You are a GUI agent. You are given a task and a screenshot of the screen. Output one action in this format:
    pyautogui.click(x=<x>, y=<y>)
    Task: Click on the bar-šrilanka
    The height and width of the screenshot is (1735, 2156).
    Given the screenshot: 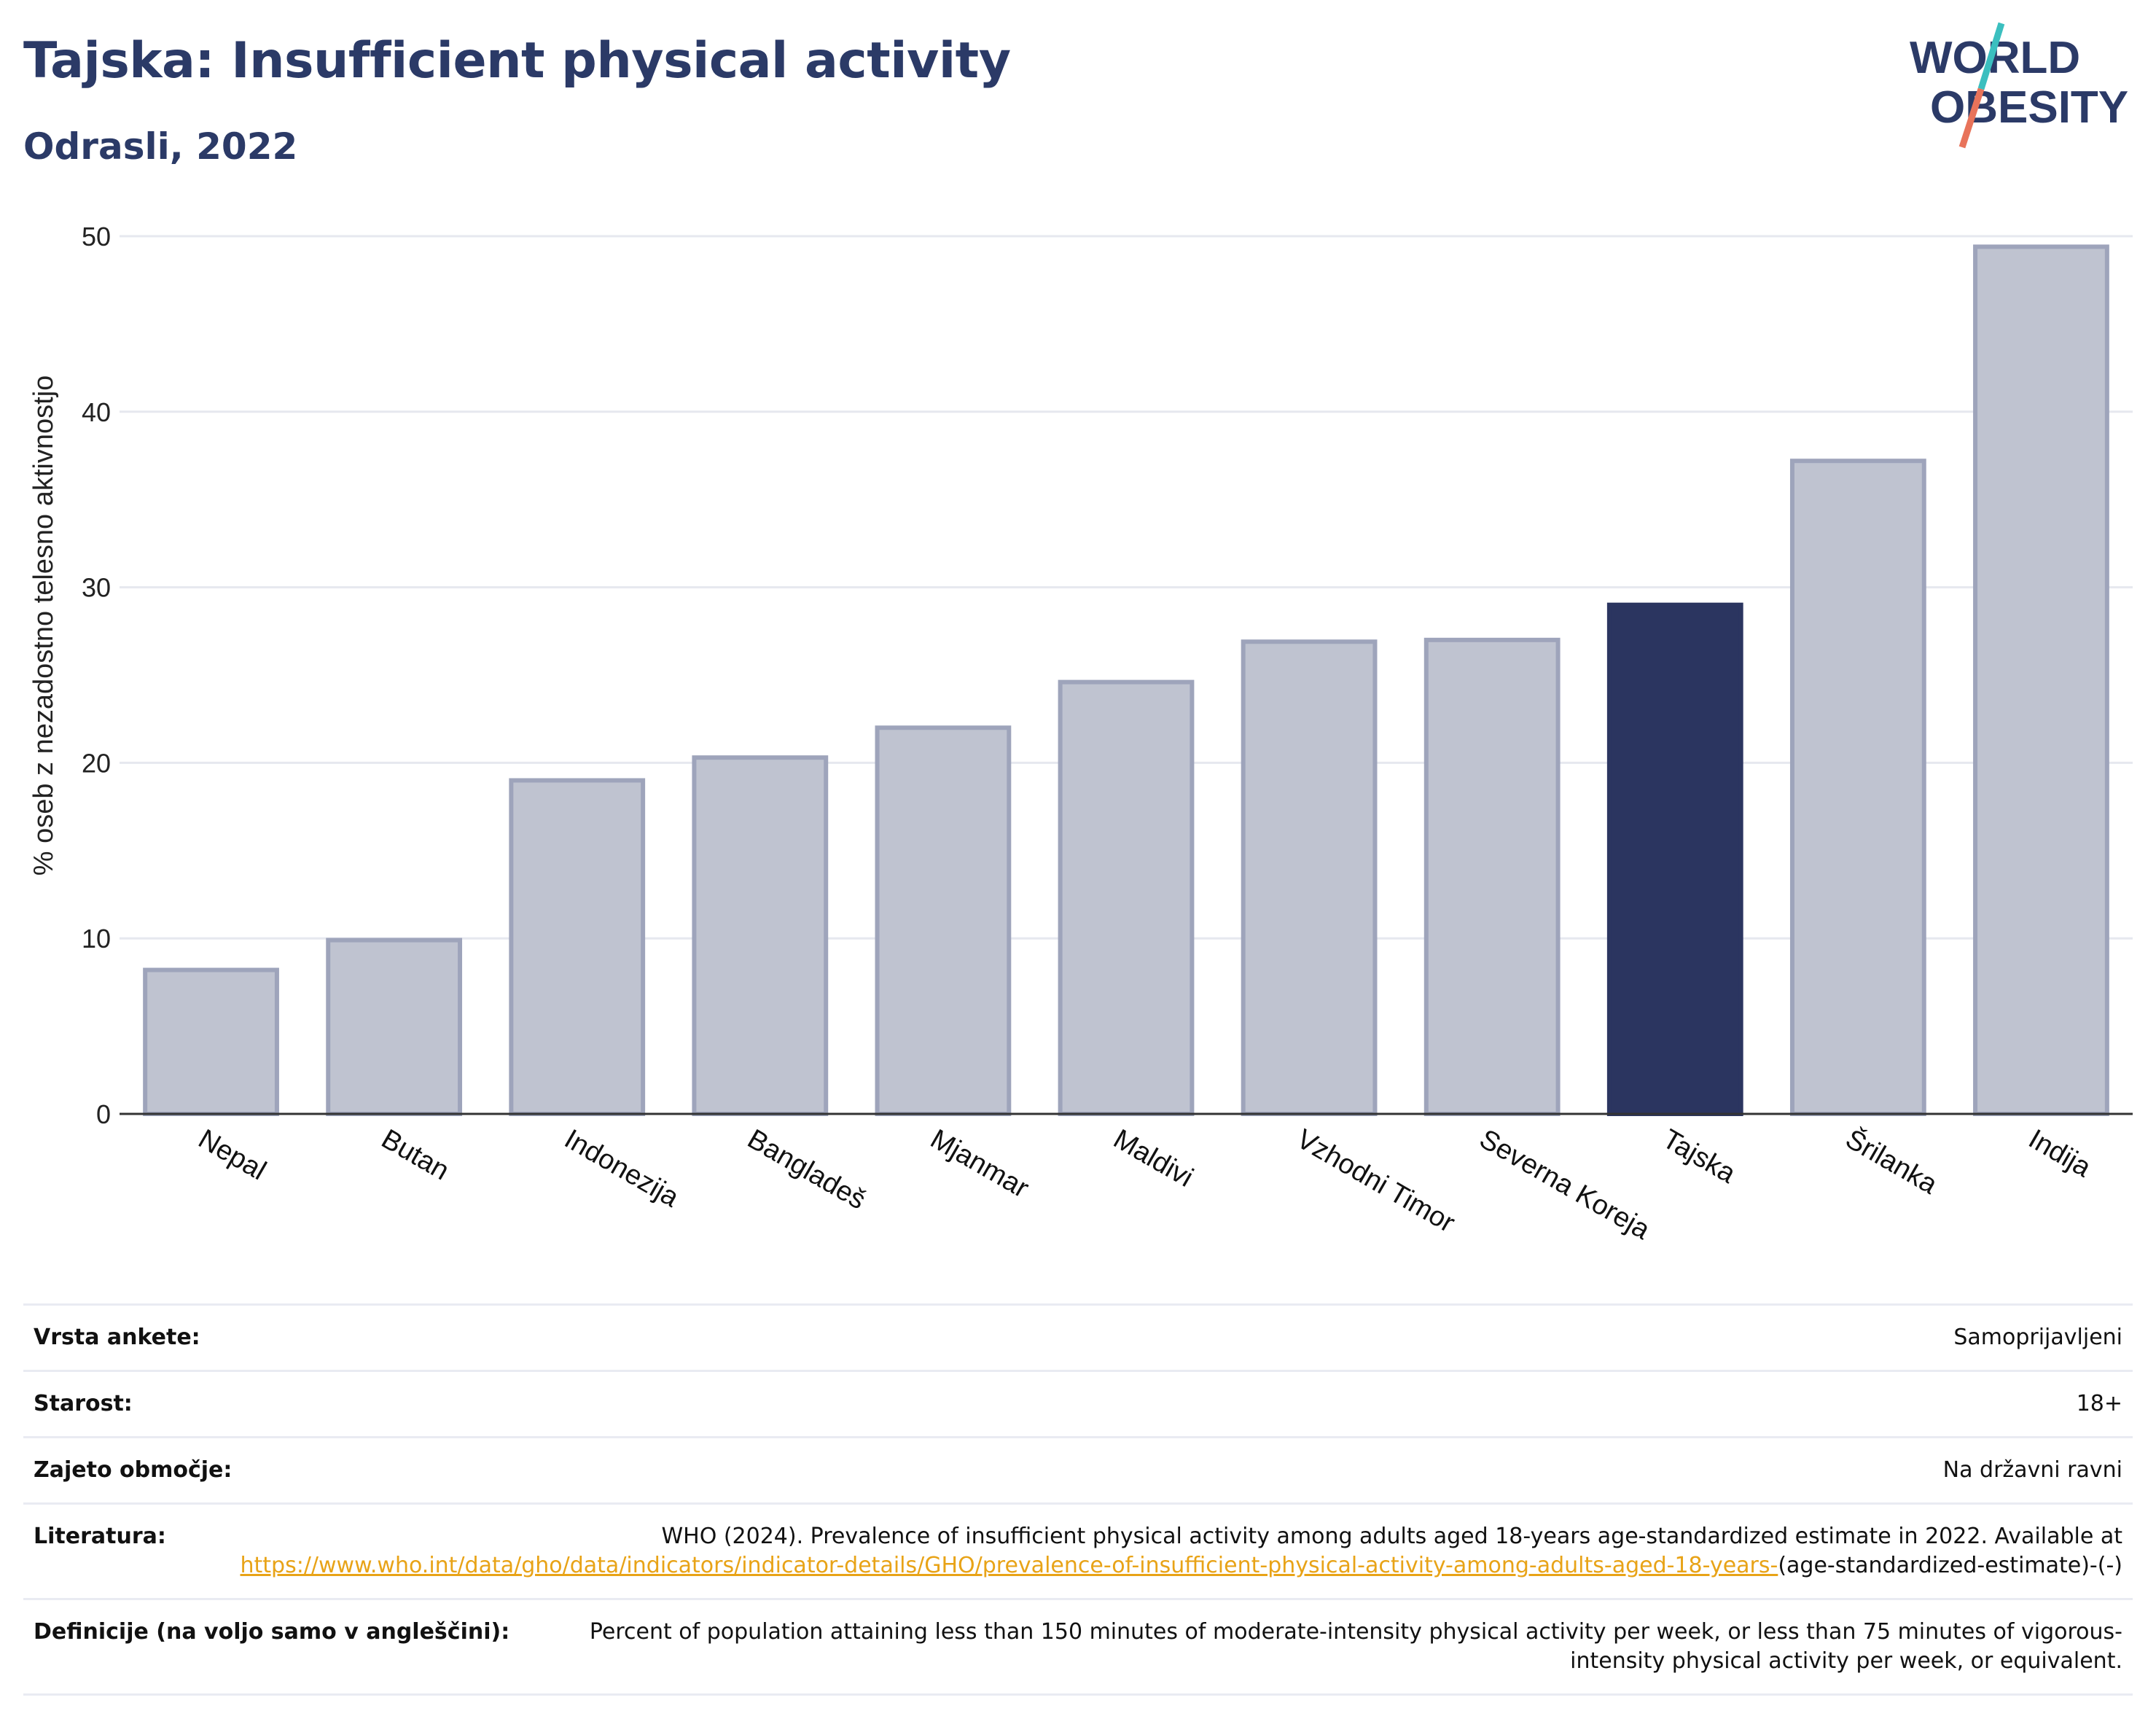 What is the action you would take?
    pyautogui.click(x=1858, y=787)
    